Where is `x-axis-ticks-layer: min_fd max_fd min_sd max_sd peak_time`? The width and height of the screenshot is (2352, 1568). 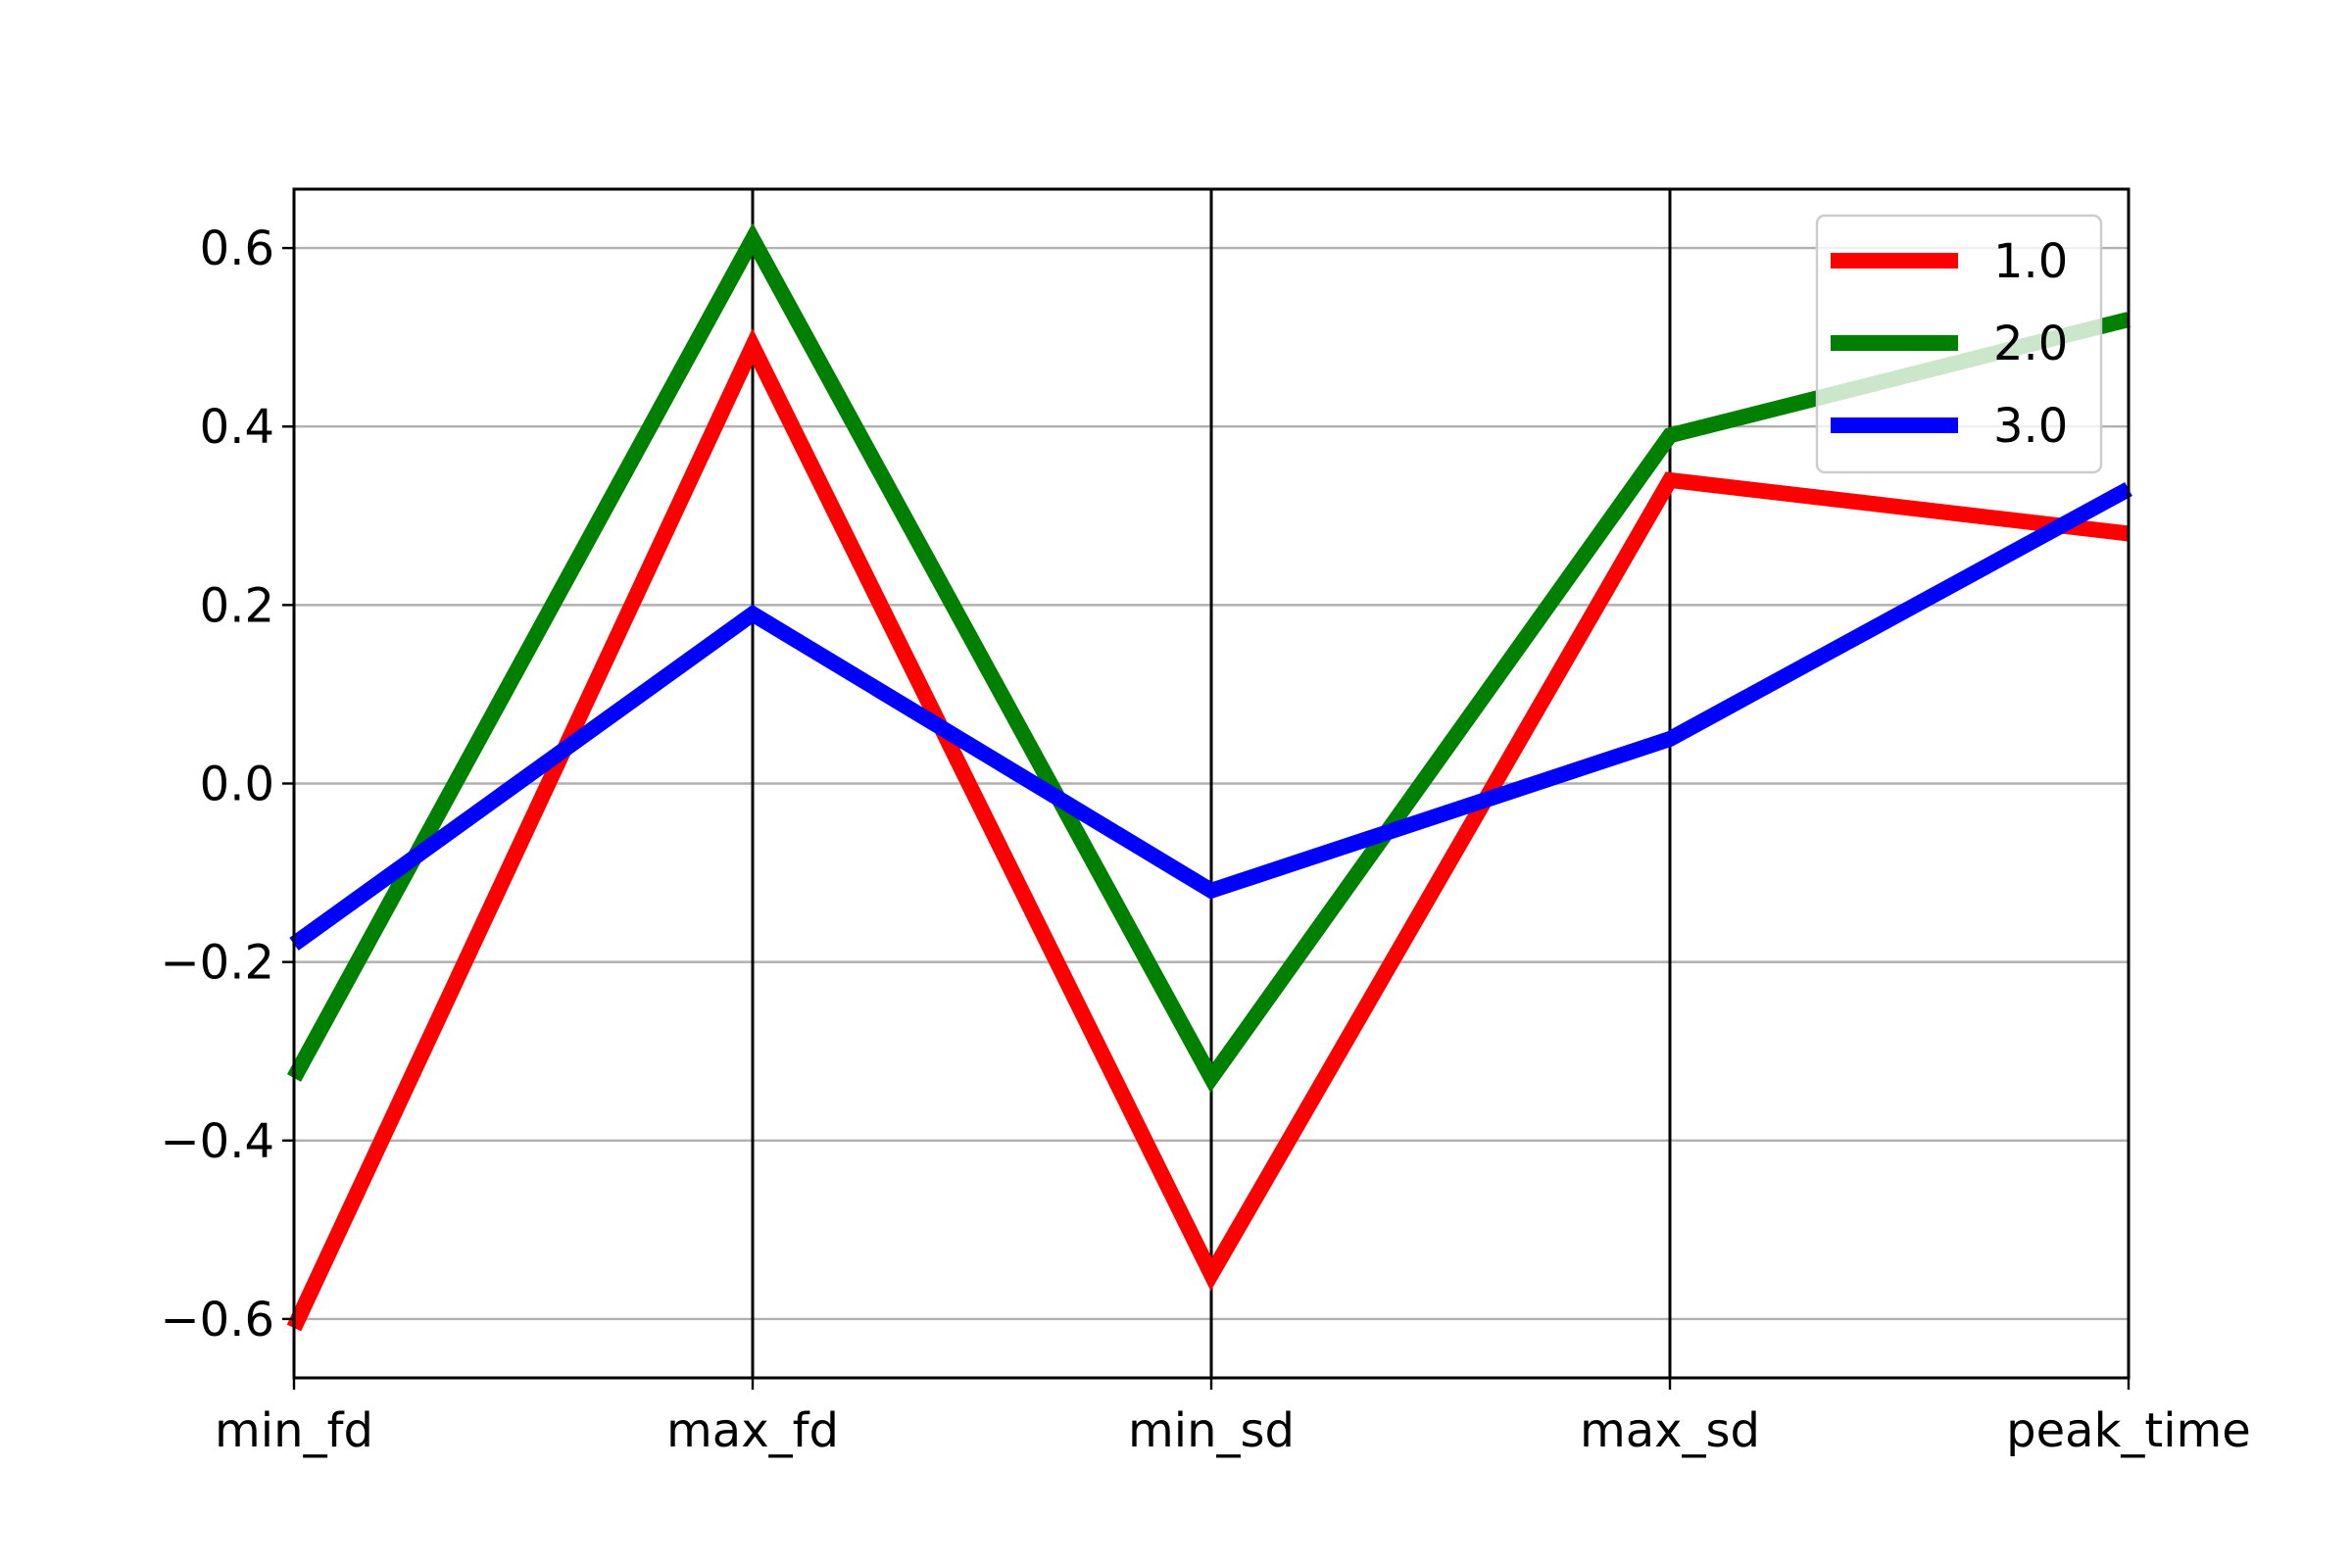 x-axis-ticks-layer: min_fd max_fd min_sd max_sd peak_time is located at coordinates (1233, 1418).